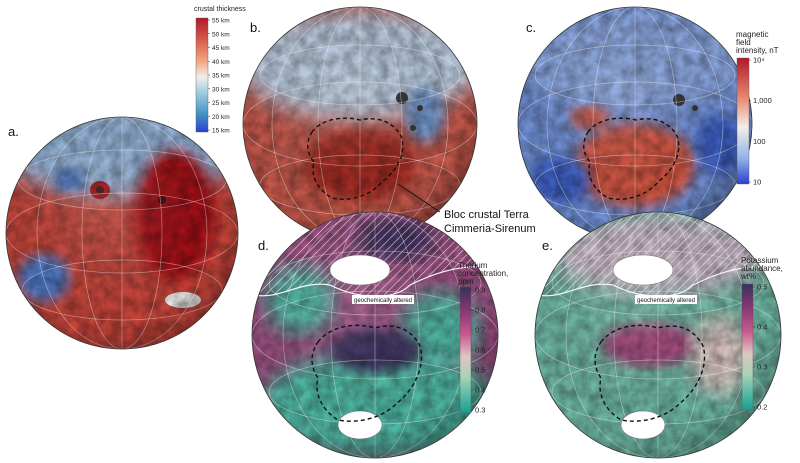  Describe the element at coordinates (480, 370) in the screenshot. I see `colorbar-thorium-tick-label: 0.5` at that location.